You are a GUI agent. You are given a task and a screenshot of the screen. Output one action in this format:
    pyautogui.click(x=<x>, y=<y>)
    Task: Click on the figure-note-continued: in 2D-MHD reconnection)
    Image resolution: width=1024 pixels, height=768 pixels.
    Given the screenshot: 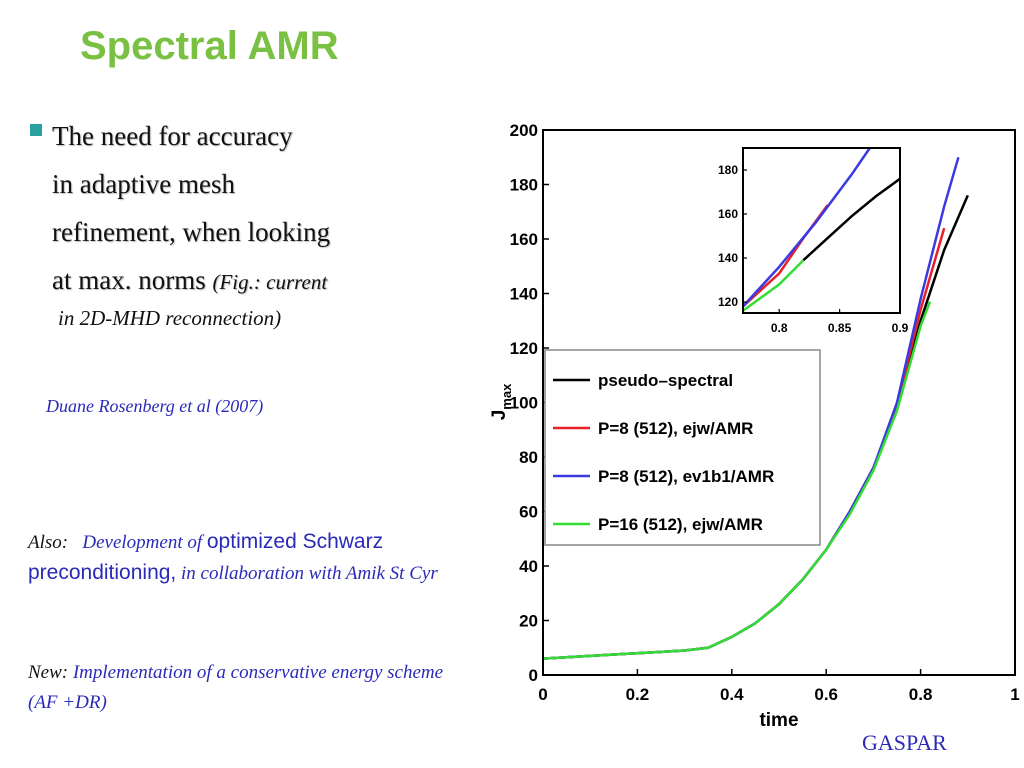 What is the action you would take?
    pyautogui.click(x=170, y=318)
    